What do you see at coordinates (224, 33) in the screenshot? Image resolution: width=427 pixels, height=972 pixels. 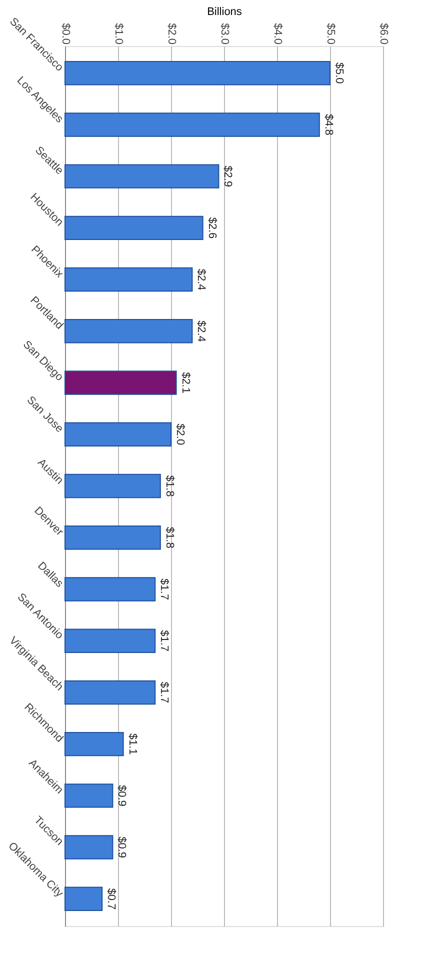 I see `x-tick-label: $3.0` at bounding box center [224, 33].